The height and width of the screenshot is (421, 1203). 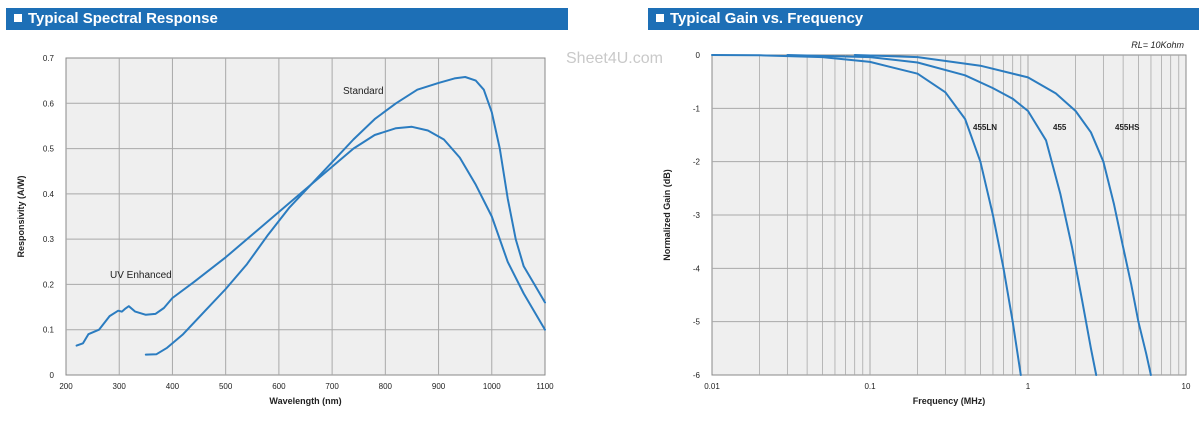 What do you see at coordinates (697, 108) in the screenshot?
I see `y-tick-label: -1` at bounding box center [697, 108].